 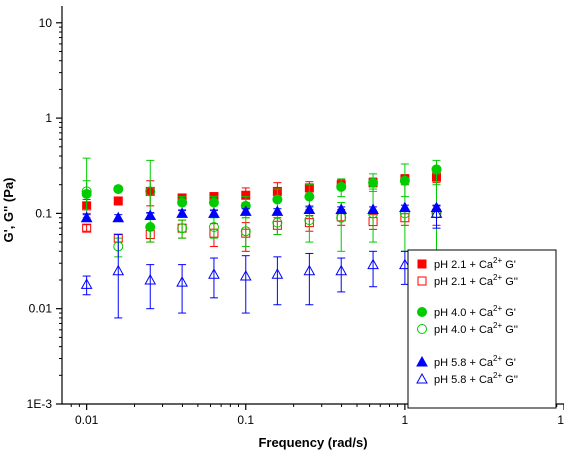 I want to click on legend-label: pH 5.8 + Ca2+ G'', so click(x=476, y=378).